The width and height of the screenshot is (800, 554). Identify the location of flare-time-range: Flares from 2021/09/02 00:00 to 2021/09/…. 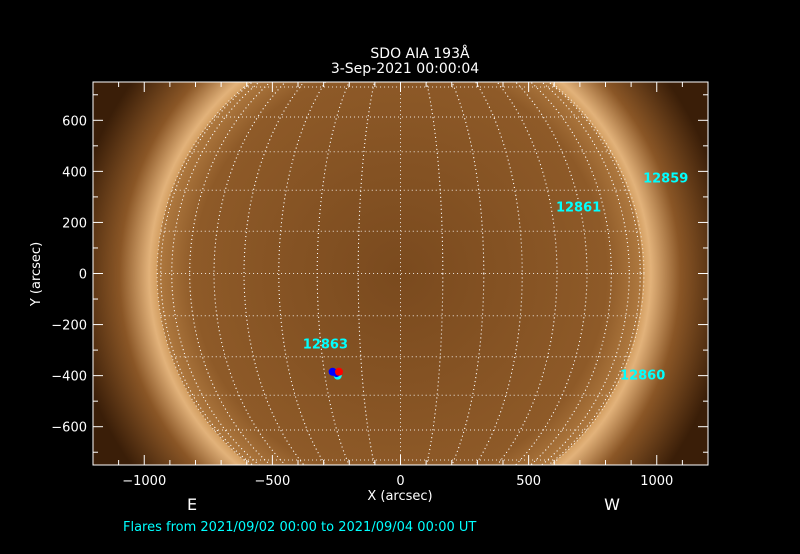
(299, 527).